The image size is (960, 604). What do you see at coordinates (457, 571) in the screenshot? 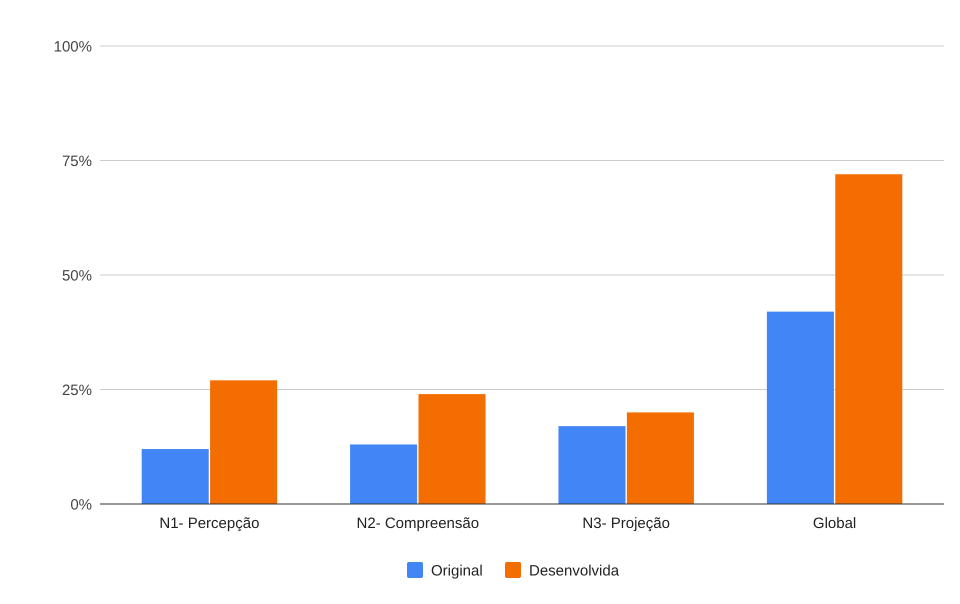
I see `legend-label: Original` at bounding box center [457, 571].